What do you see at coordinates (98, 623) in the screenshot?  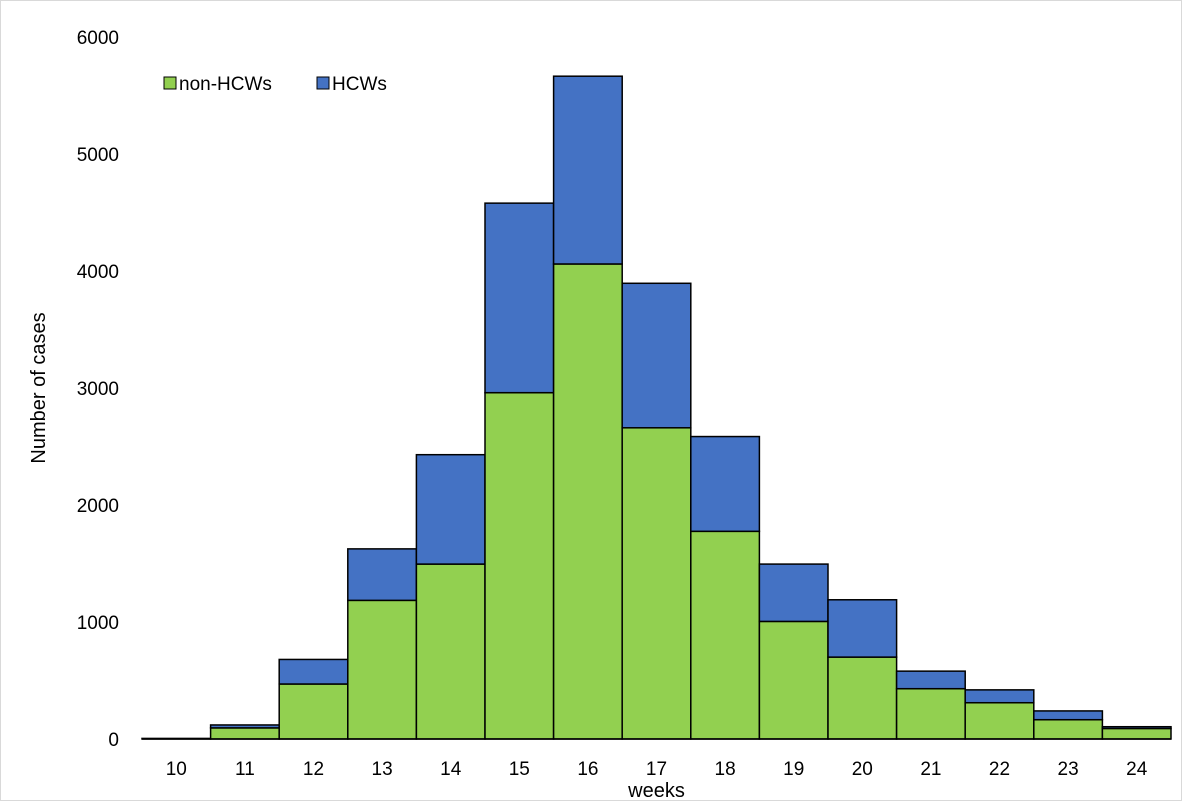 I see `y-tick-label: 1000` at bounding box center [98, 623].